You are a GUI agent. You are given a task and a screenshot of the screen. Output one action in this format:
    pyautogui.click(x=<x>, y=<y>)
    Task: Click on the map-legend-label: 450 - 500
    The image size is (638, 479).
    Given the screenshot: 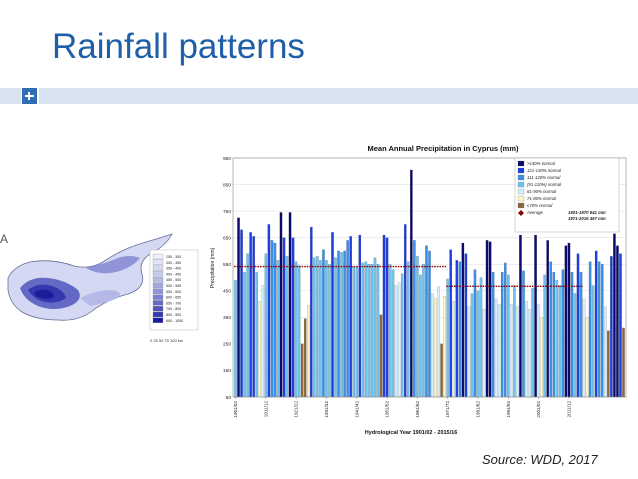 What is the action you would take?
    pyautogui.click(x=173, y=280)
    